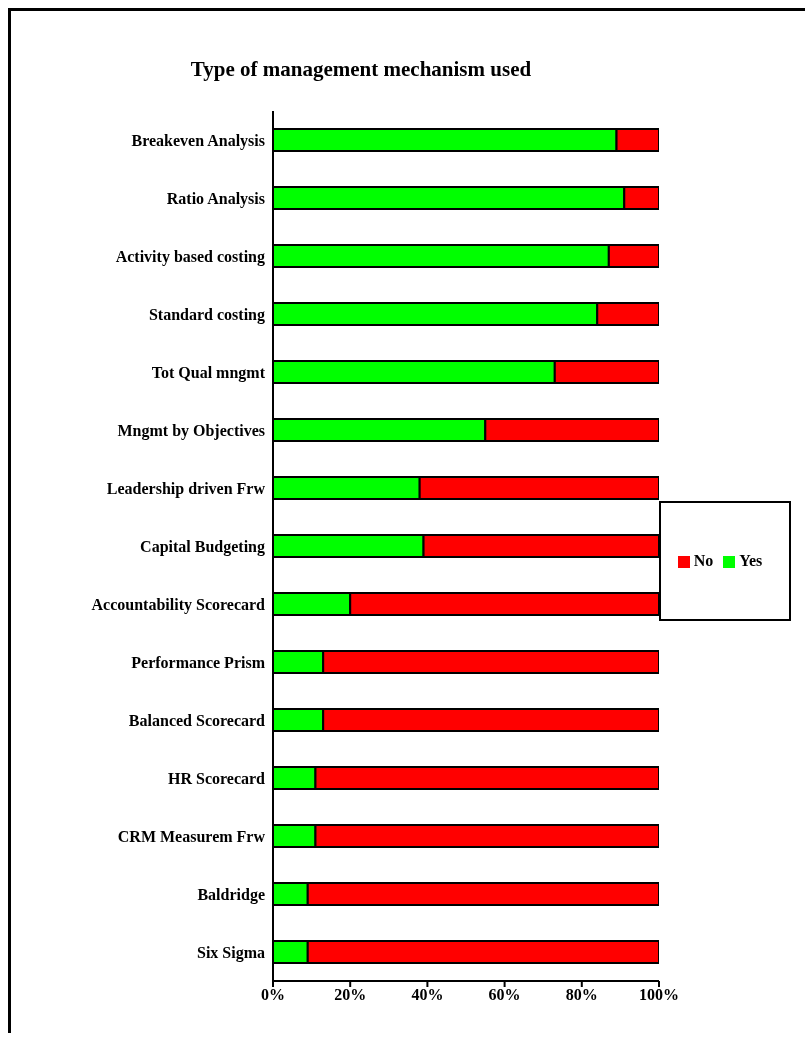 This screenshot has height=1038, width=812. Describe the element at coordinates (504, 995) in the screenshot. I see `x-tick-label: 60%` at that location.